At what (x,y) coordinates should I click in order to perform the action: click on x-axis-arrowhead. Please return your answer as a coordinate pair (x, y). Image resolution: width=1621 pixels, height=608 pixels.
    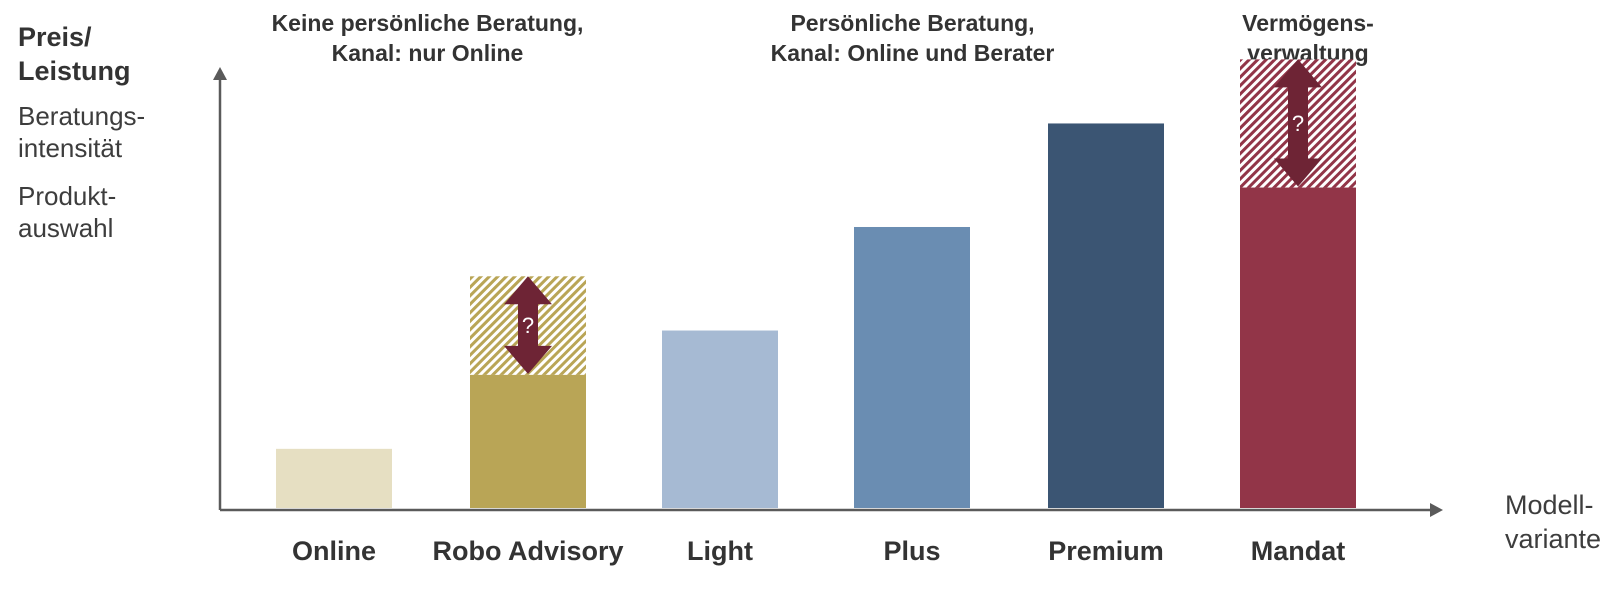
    Looking at the image, I should click on (1436, 510).